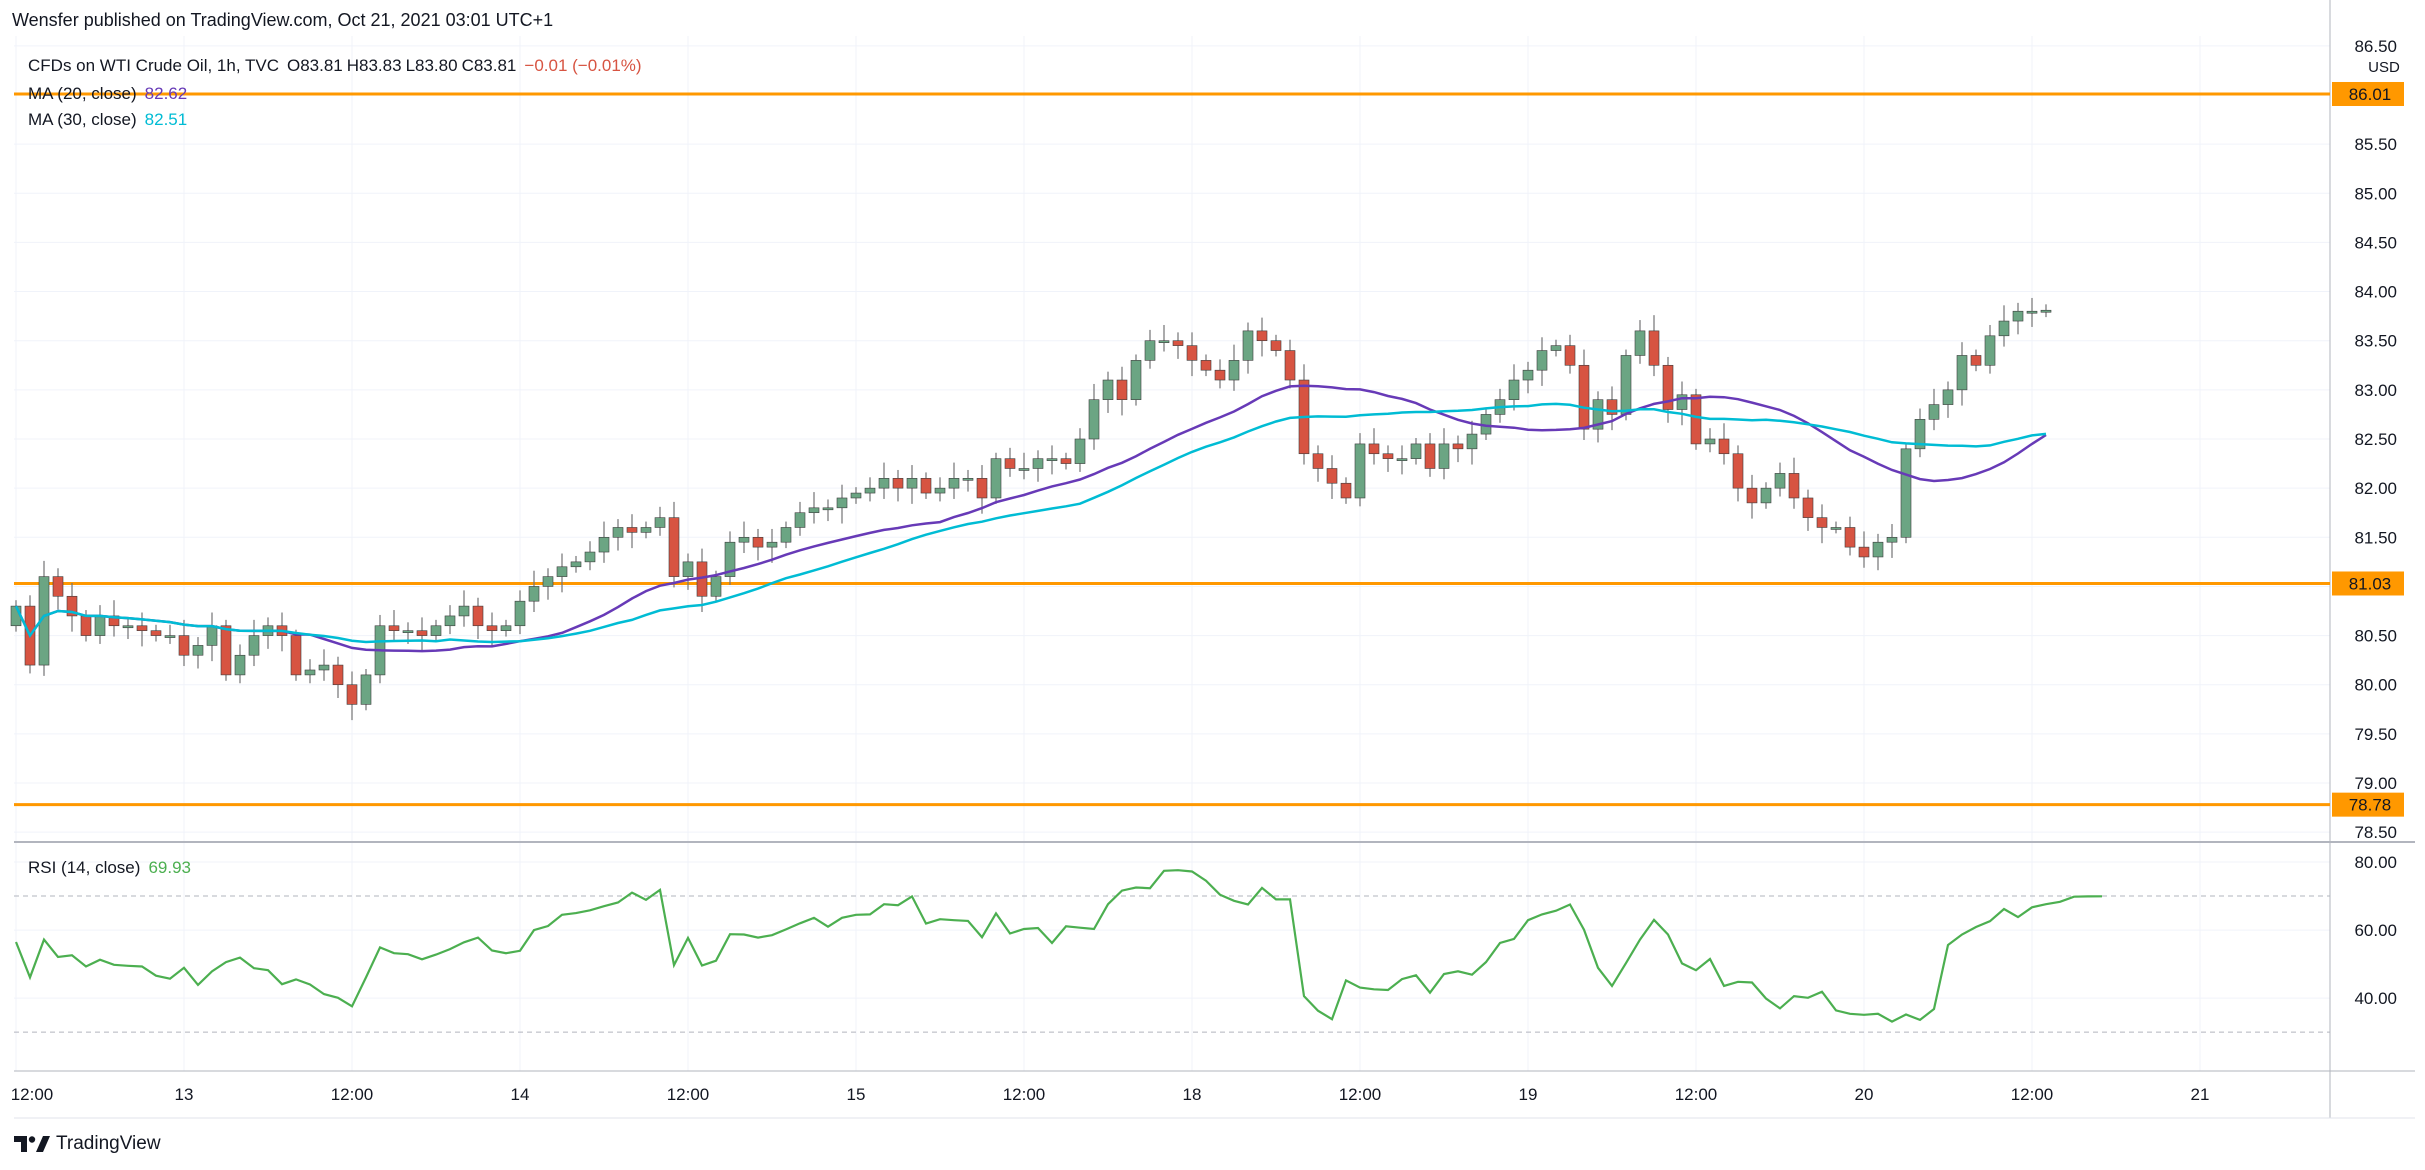 Image resolution: width=2425 pixels, height=1170 pixels. I want to click on price-tick-label: 81.50, so click(2375, 537).